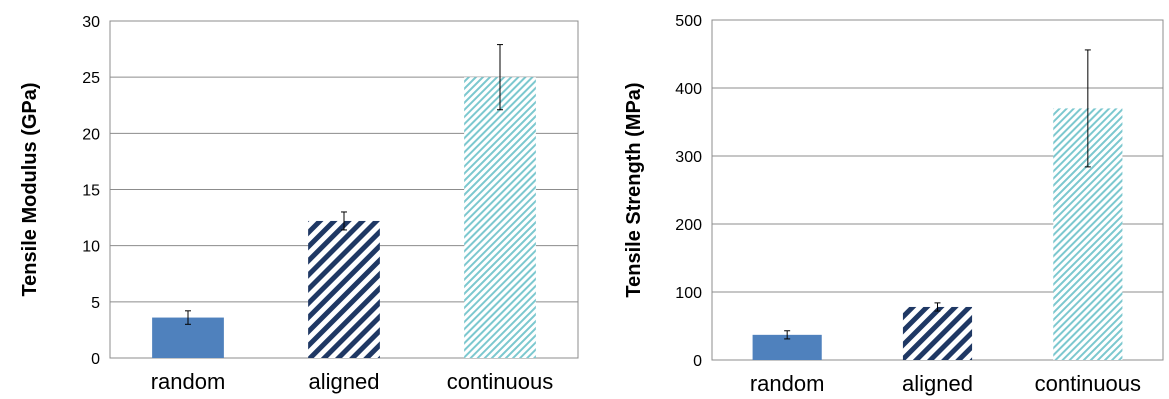  Describe the element at coordinates (688, 293) in the screenshot. I see `y-tick-label: 100` at that location.